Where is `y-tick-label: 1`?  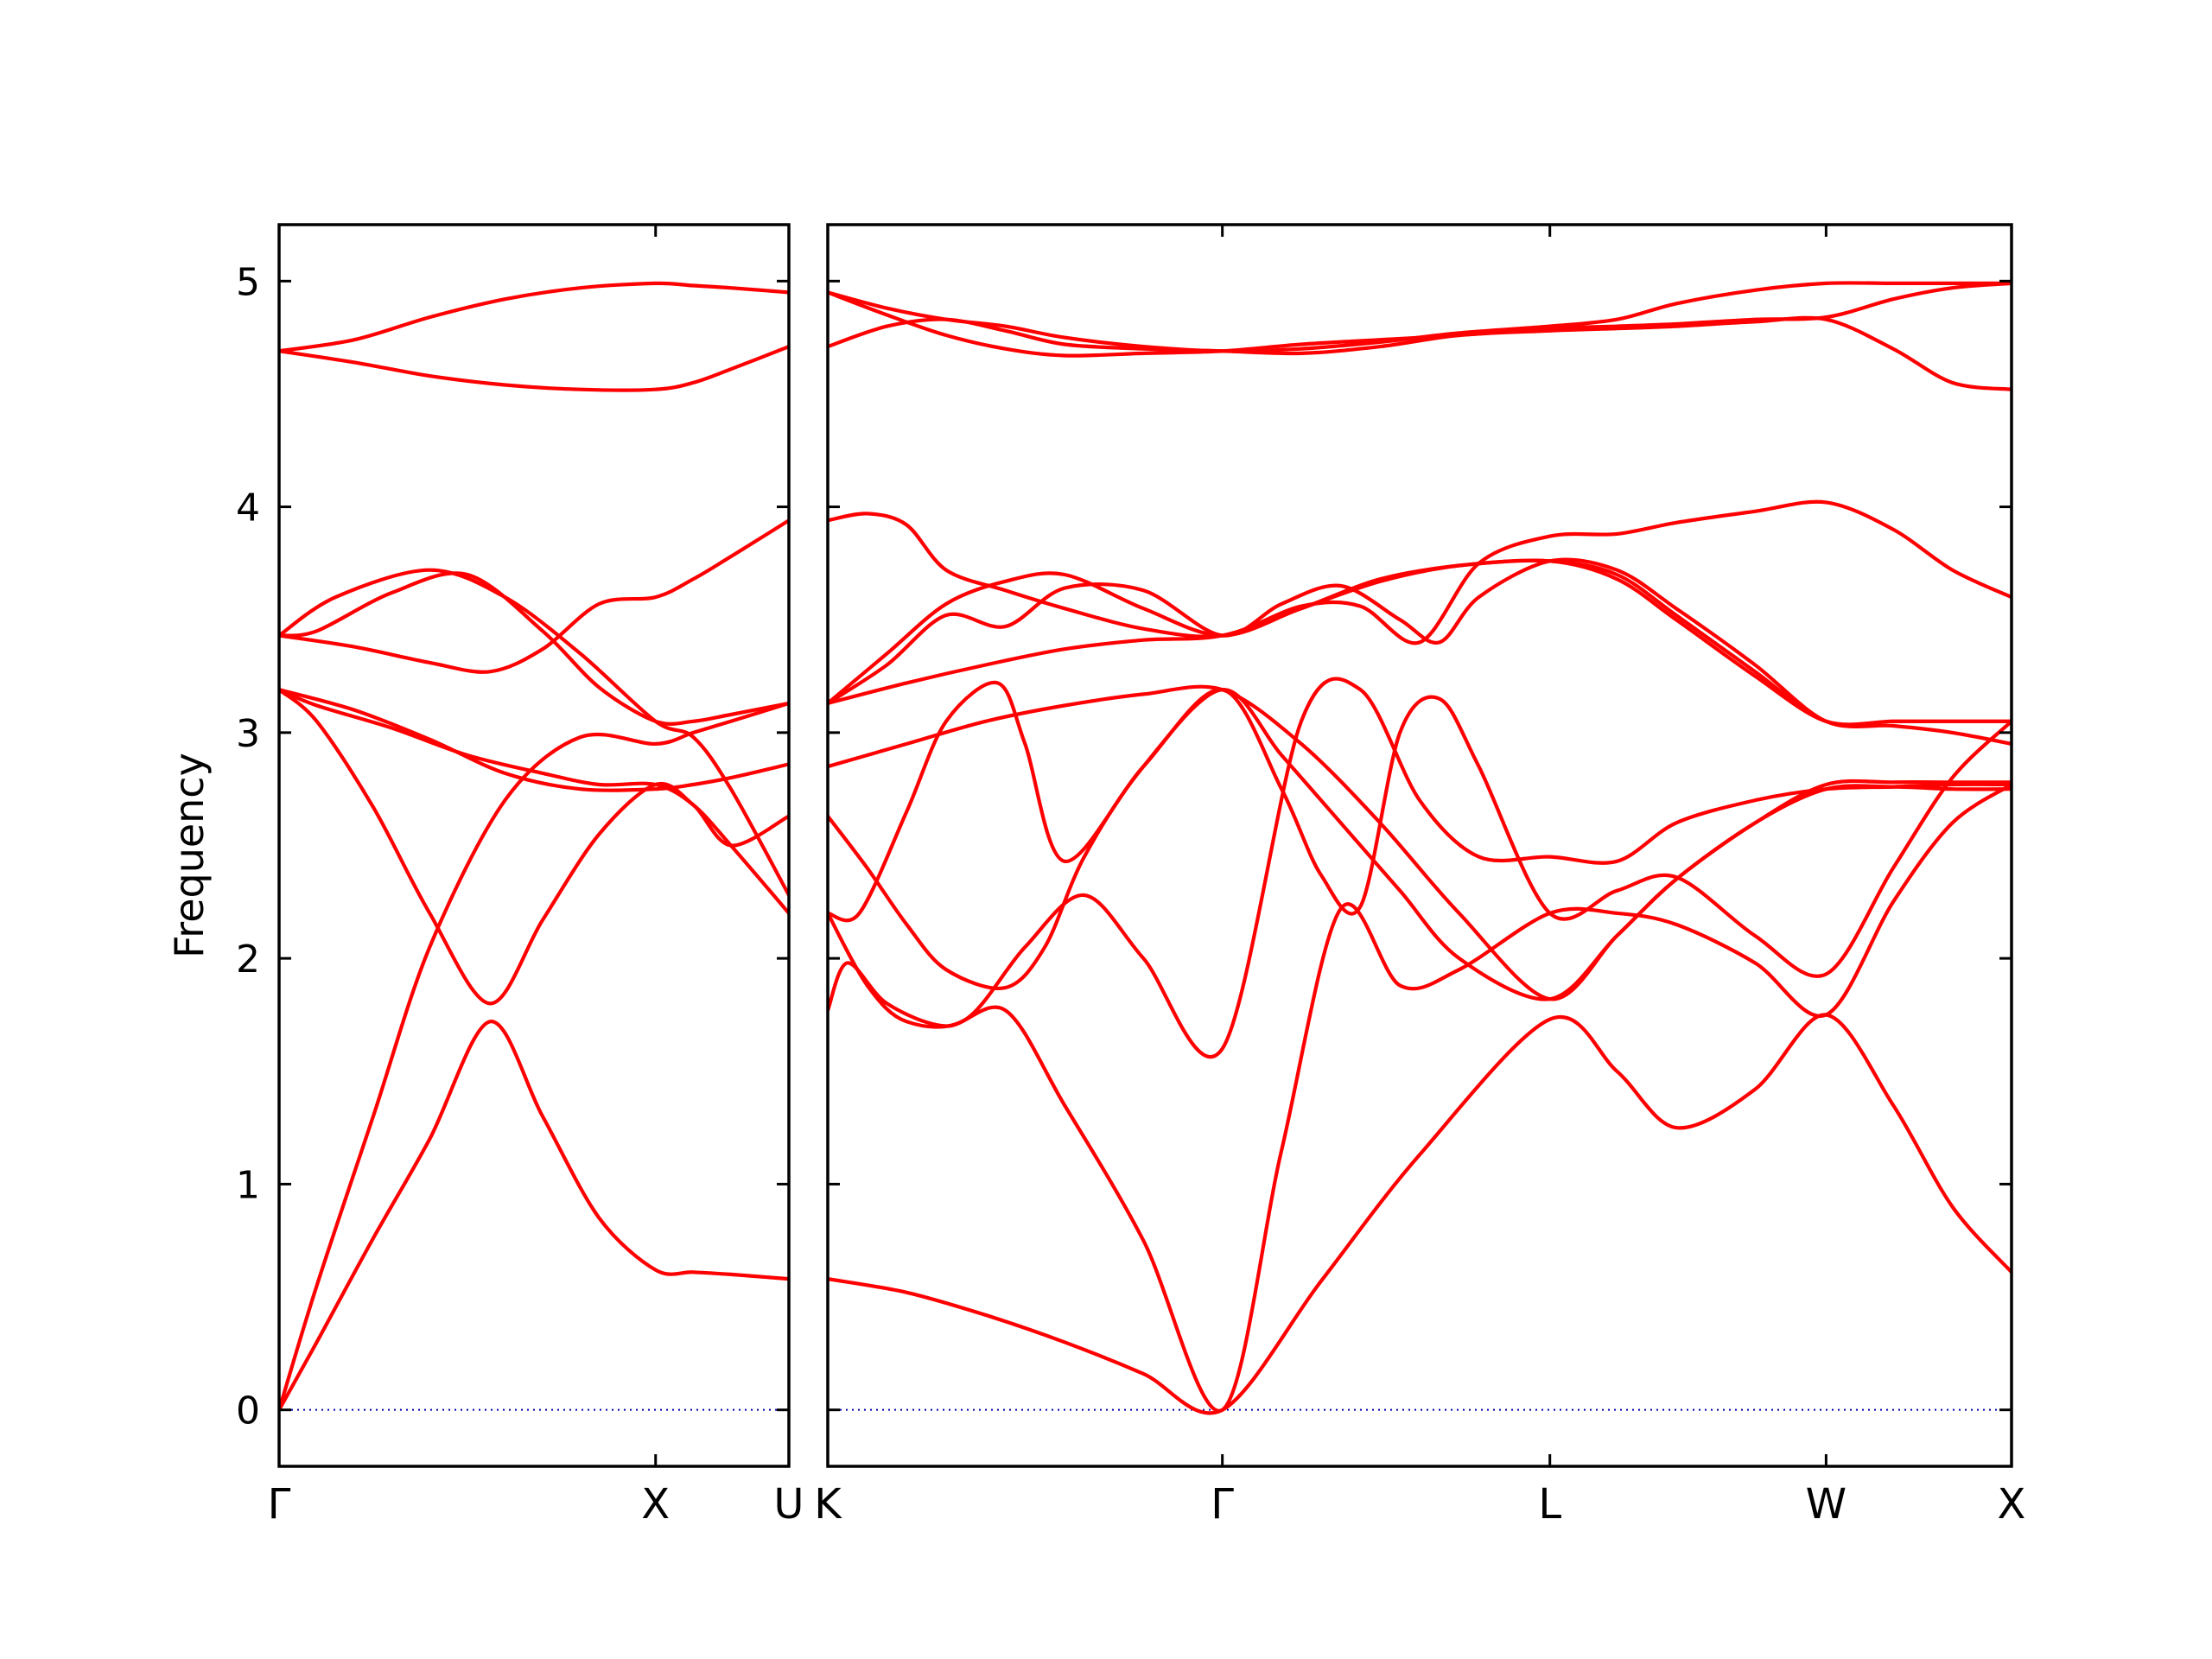
y-tick-label: 1 is located at coordinates (248, 1185).